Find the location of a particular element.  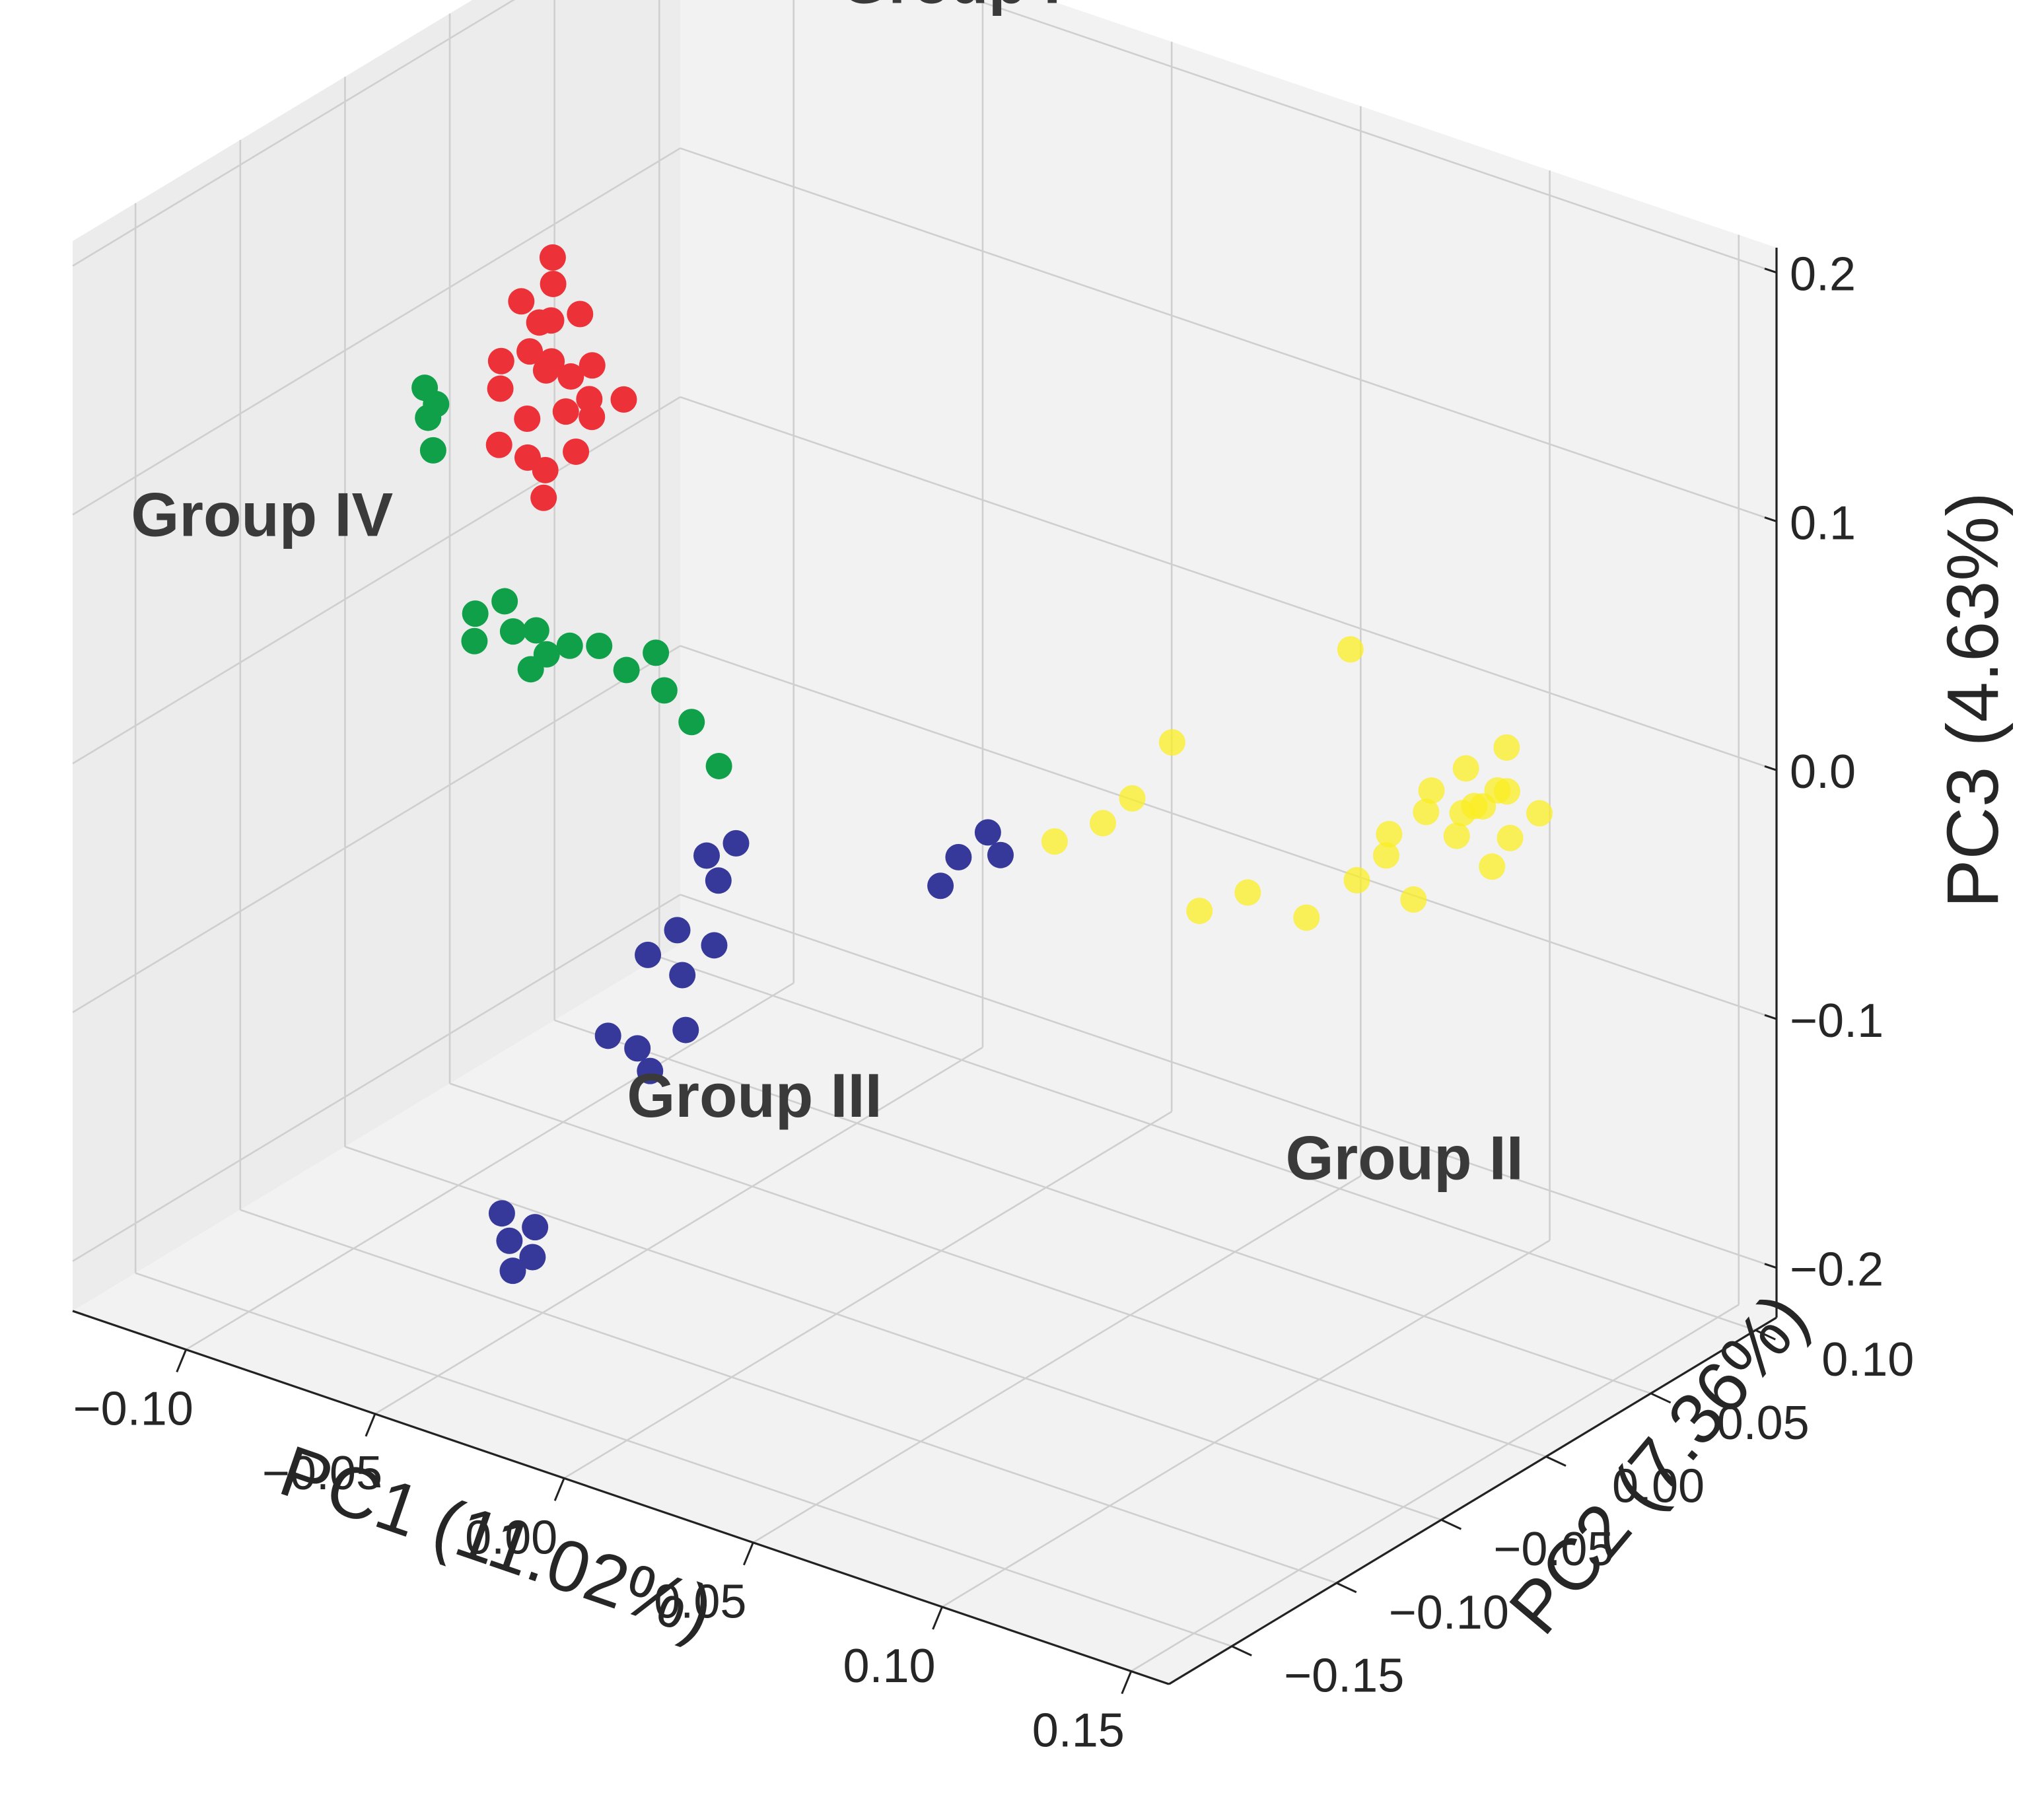

y-tick-label: 0.10 is located at coordinates (1867, 1359).